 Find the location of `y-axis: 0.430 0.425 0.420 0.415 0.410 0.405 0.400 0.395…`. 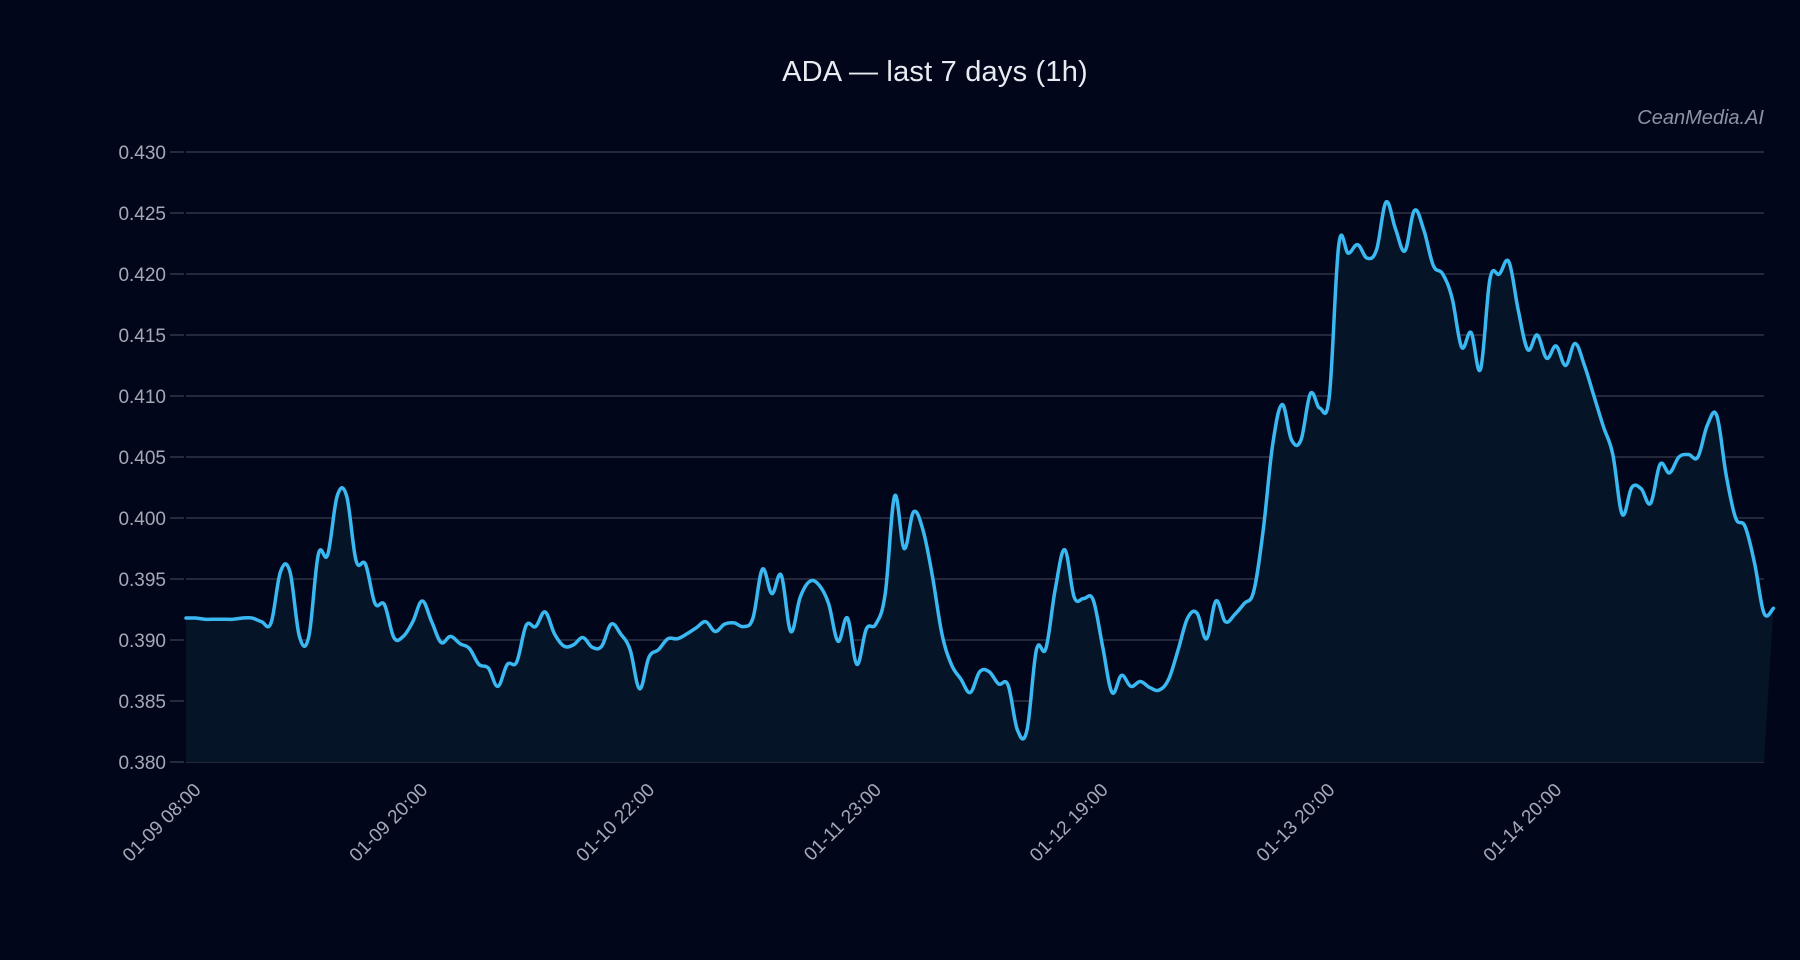

y-axis: 0.430 0.425 0.420 0.415 0.410 0.405 0.400 0.395… is located at coordinates (151, 458).